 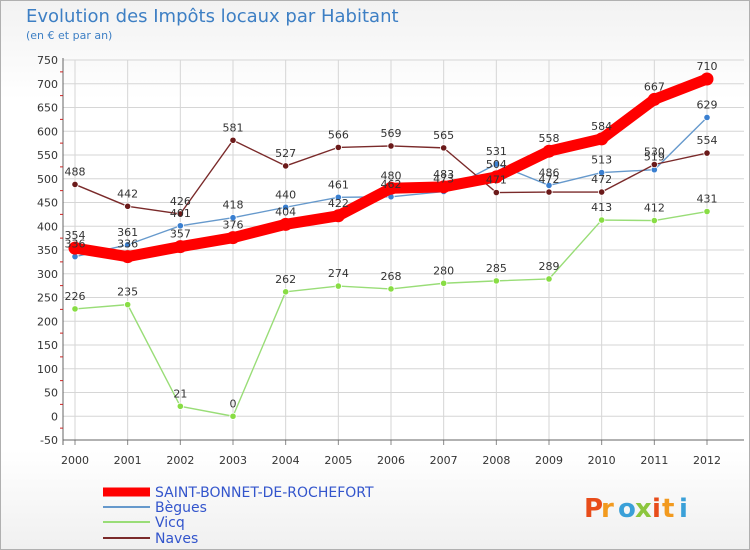 I want to click on data-label: 558, so click(x=549, y=138).